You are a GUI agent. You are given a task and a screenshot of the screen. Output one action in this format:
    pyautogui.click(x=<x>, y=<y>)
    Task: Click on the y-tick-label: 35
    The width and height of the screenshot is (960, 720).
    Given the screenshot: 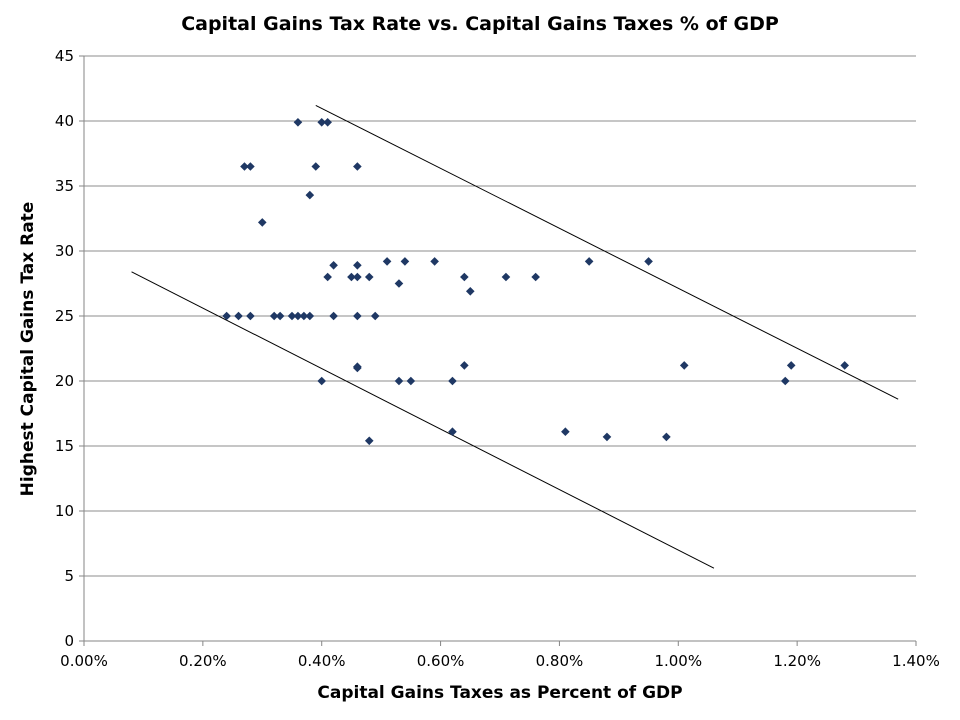 What is the action you would take?
    pyautogui.click(x=64, y=186)
    